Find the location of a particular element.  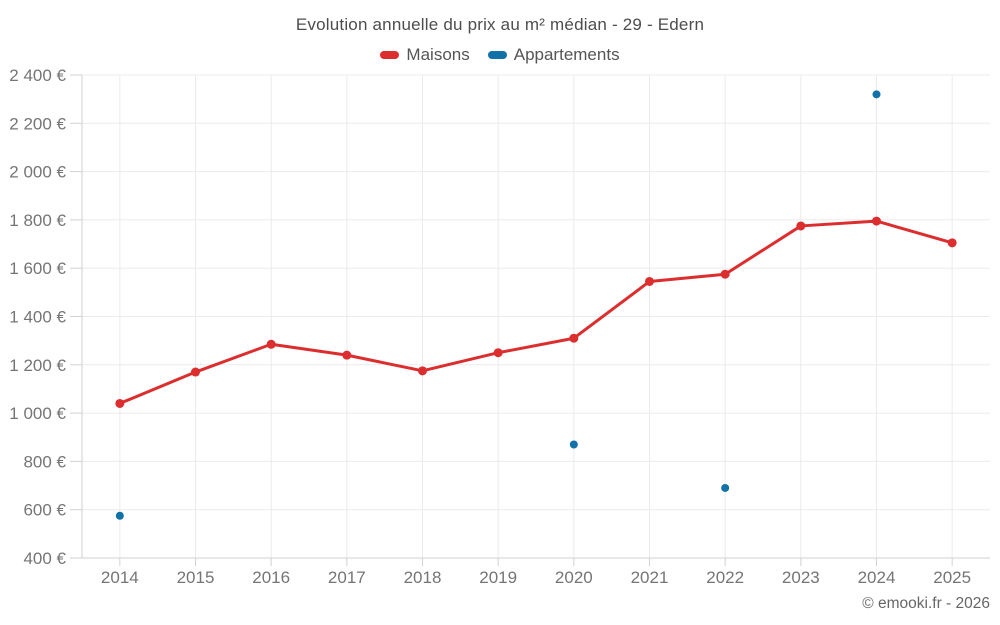

svg-text: 2016 is located at coordinates (271, 577).